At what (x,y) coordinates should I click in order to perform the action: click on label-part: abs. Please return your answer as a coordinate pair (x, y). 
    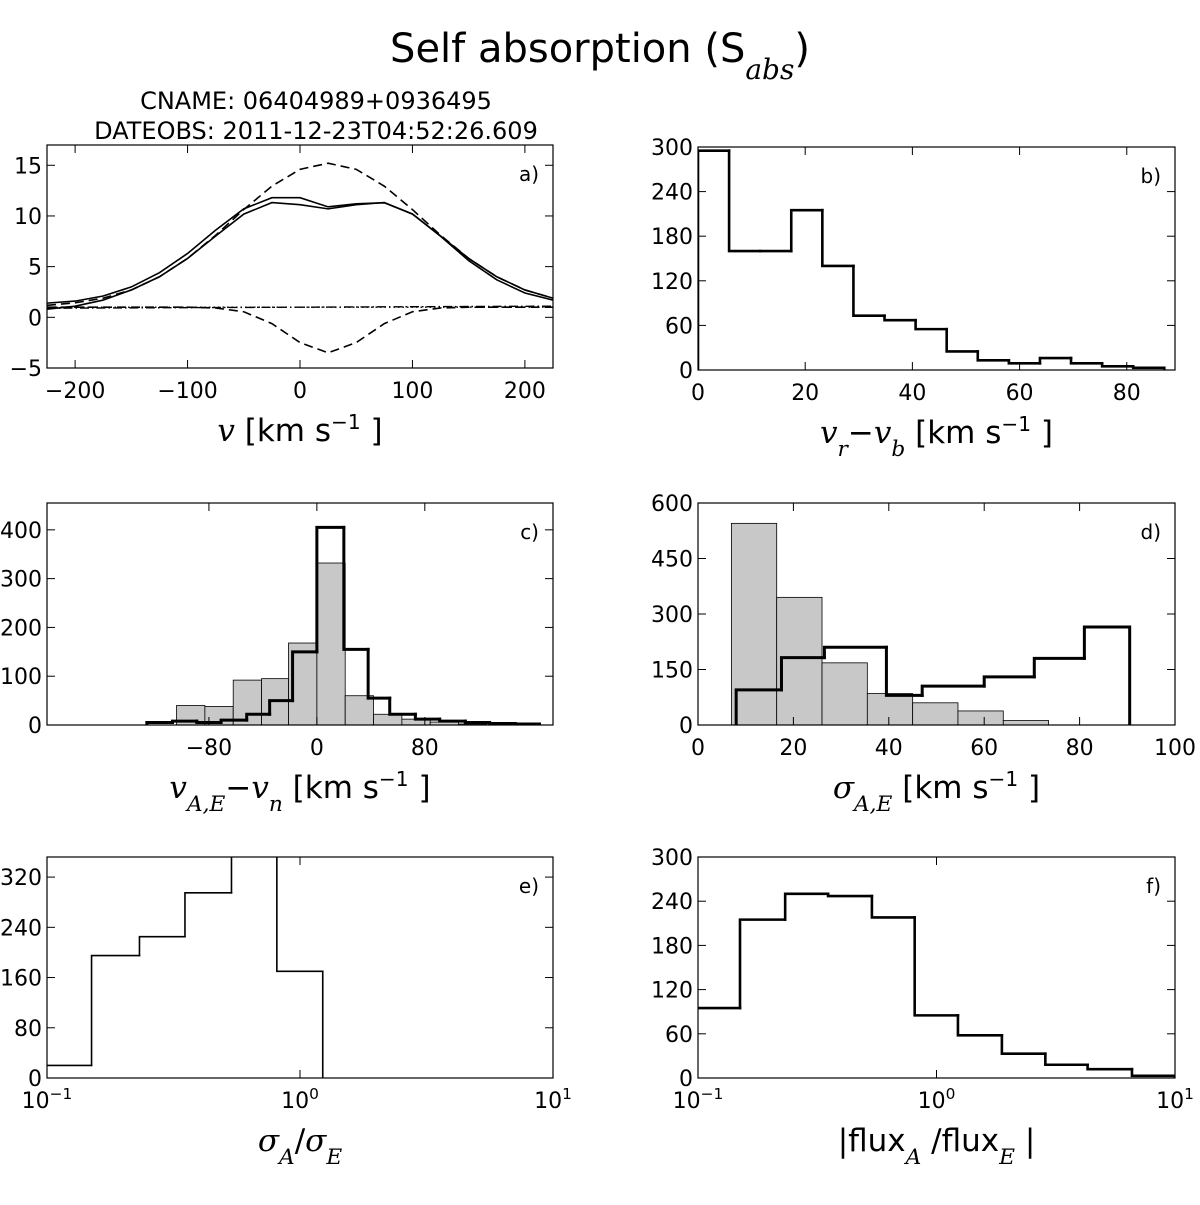
    Looking at the image, I should click on (769, 69).